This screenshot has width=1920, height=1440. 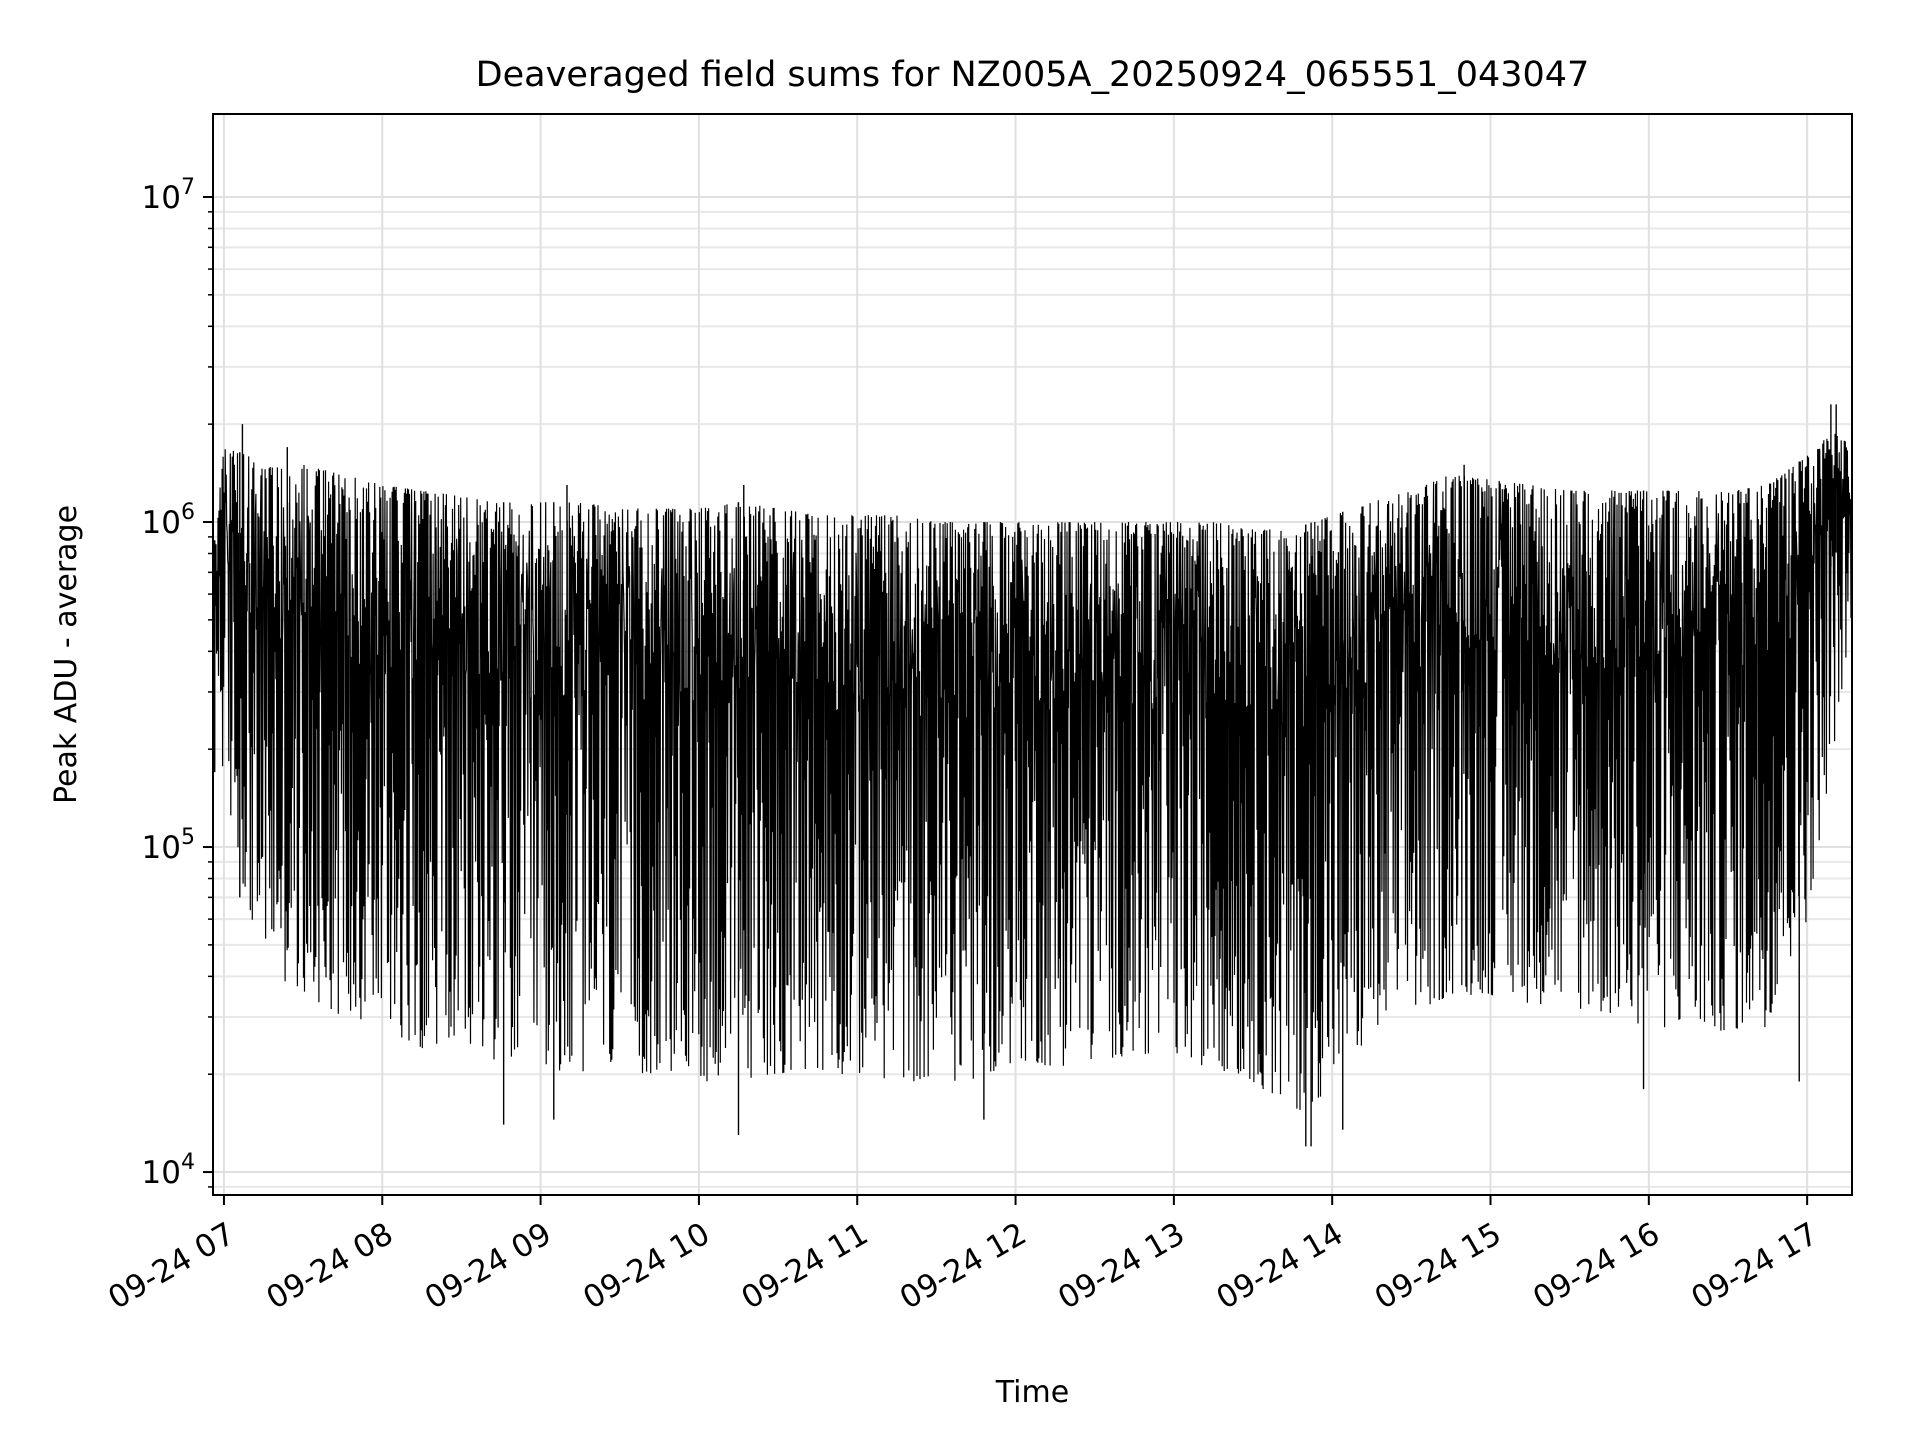 What do you see at coordinates (168, 520) in the screenshot?
I see `y-tick-label: 10⁶` at bounding box center [168, 520].